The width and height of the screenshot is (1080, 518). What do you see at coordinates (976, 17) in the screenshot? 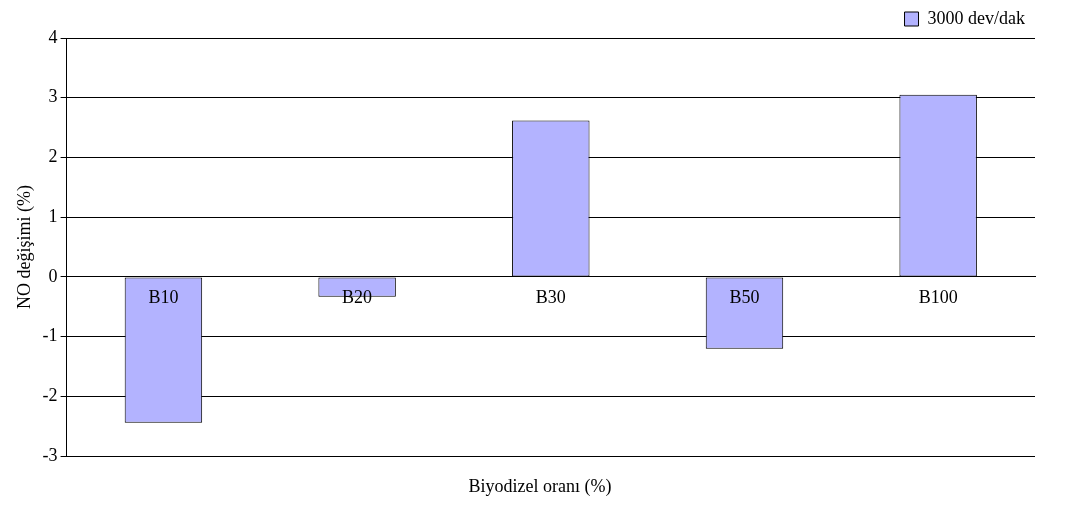
I see `legend-label: 3000 dev/dak` at bounding box center [976, 17].